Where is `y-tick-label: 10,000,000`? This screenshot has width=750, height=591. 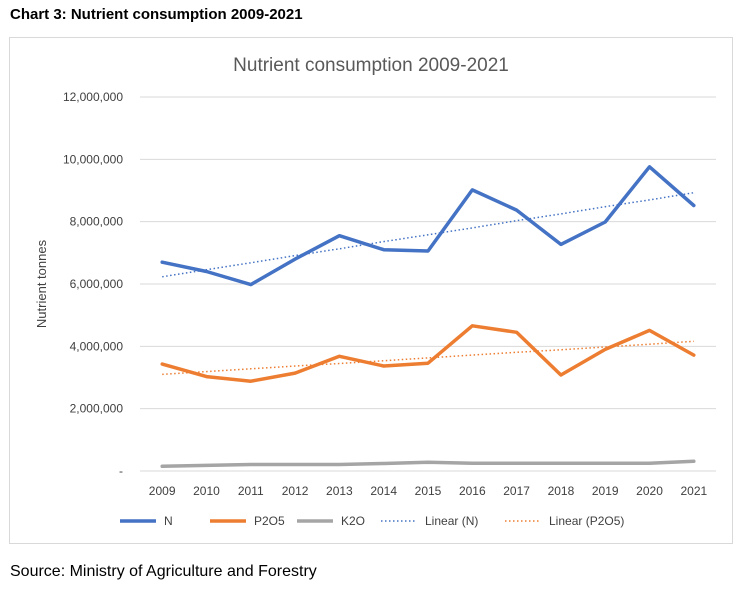
y-tick-label: 10,000,000 is located at coordinates (93, 159).